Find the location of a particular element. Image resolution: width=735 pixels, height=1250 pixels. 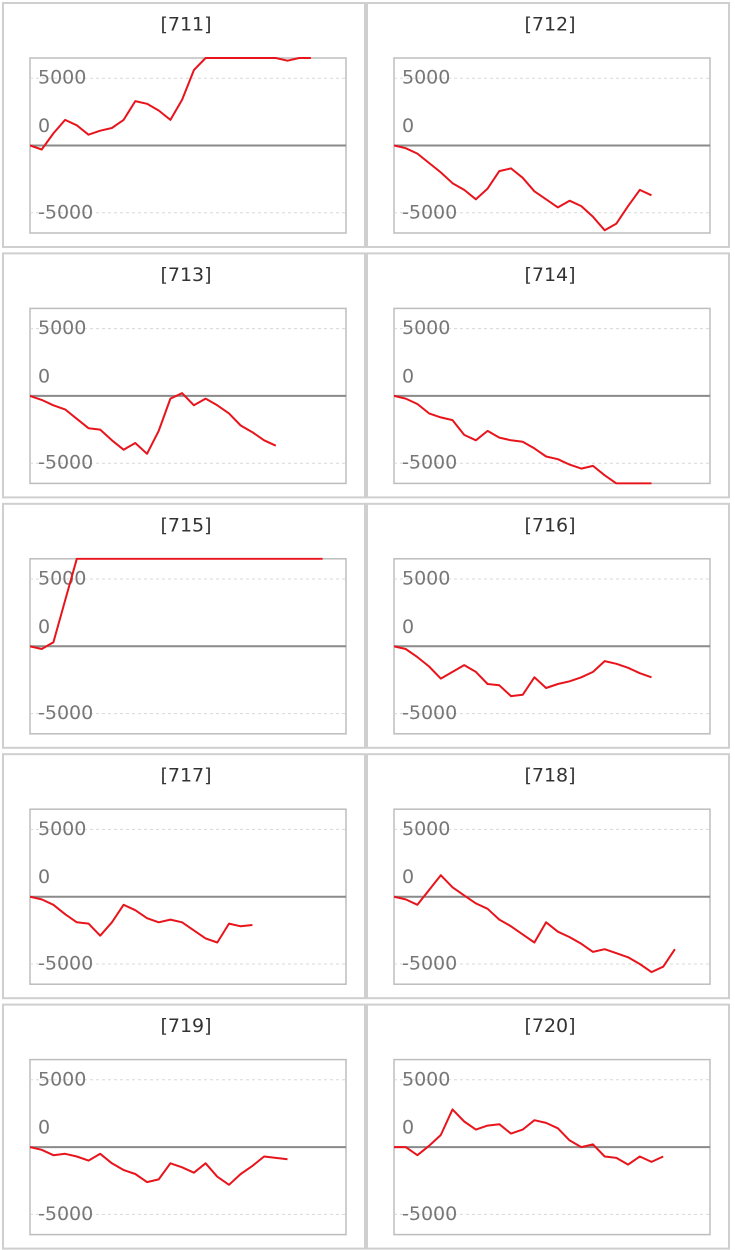

chart-cell: [720] -5000 0 5000 is located at coordinates (548, 1126).